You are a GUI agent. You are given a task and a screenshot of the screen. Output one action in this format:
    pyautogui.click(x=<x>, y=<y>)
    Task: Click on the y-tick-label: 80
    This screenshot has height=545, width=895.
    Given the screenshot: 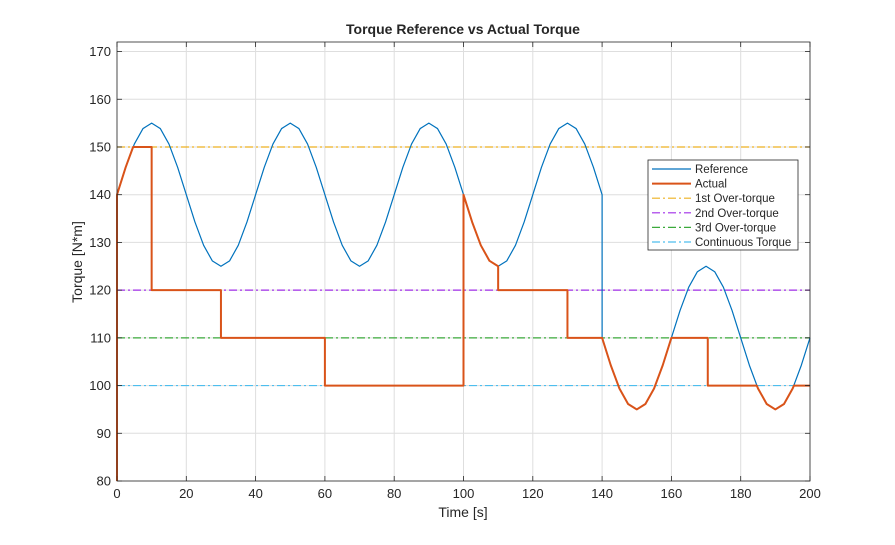 What is the action you would take?
    pyautogui.click(x=104, y=481)
    